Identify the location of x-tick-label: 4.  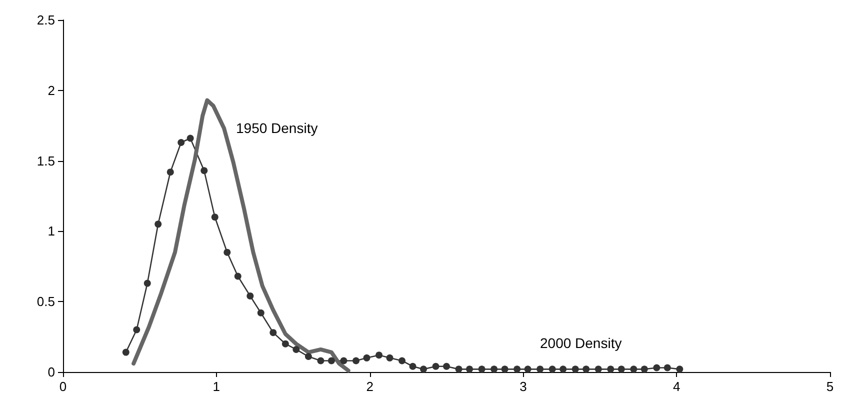
(676, 386).